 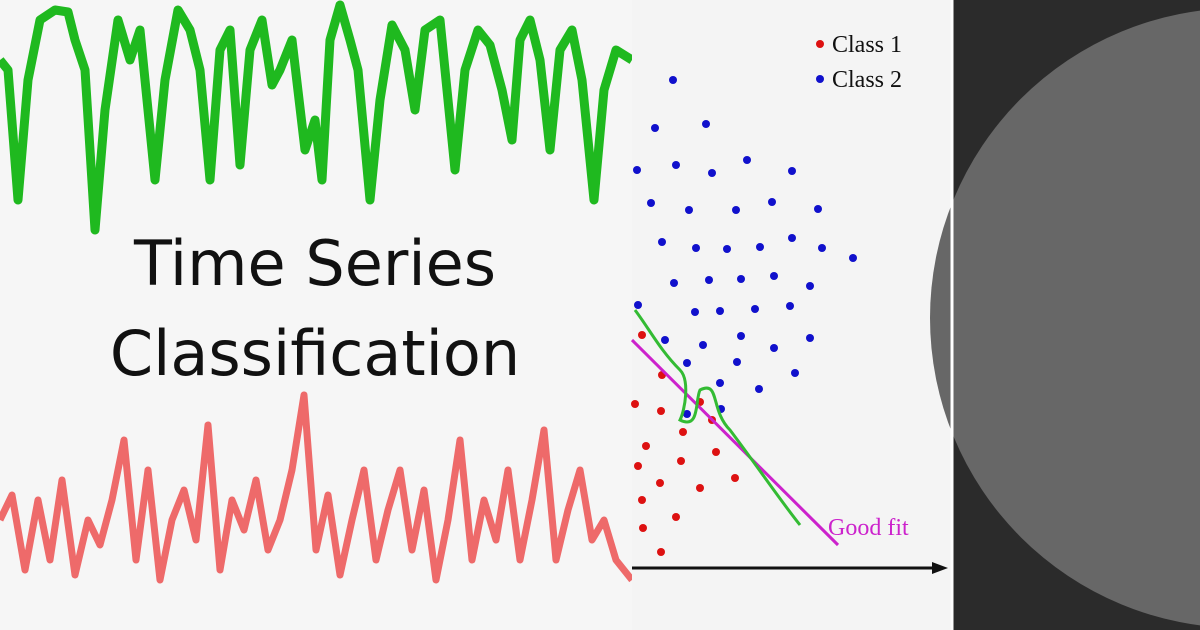 I want to click on class-2-points, so click(x=745, y=247).